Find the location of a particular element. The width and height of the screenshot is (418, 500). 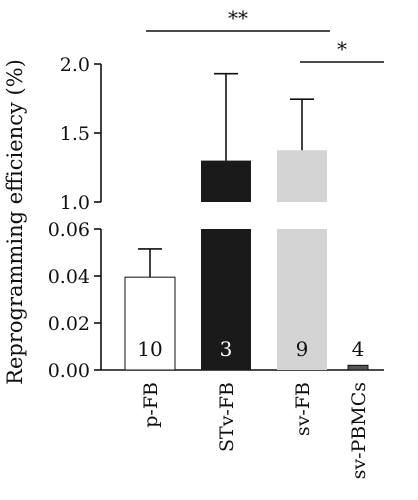

n-label: 4 is located at coordinates (358, 349).